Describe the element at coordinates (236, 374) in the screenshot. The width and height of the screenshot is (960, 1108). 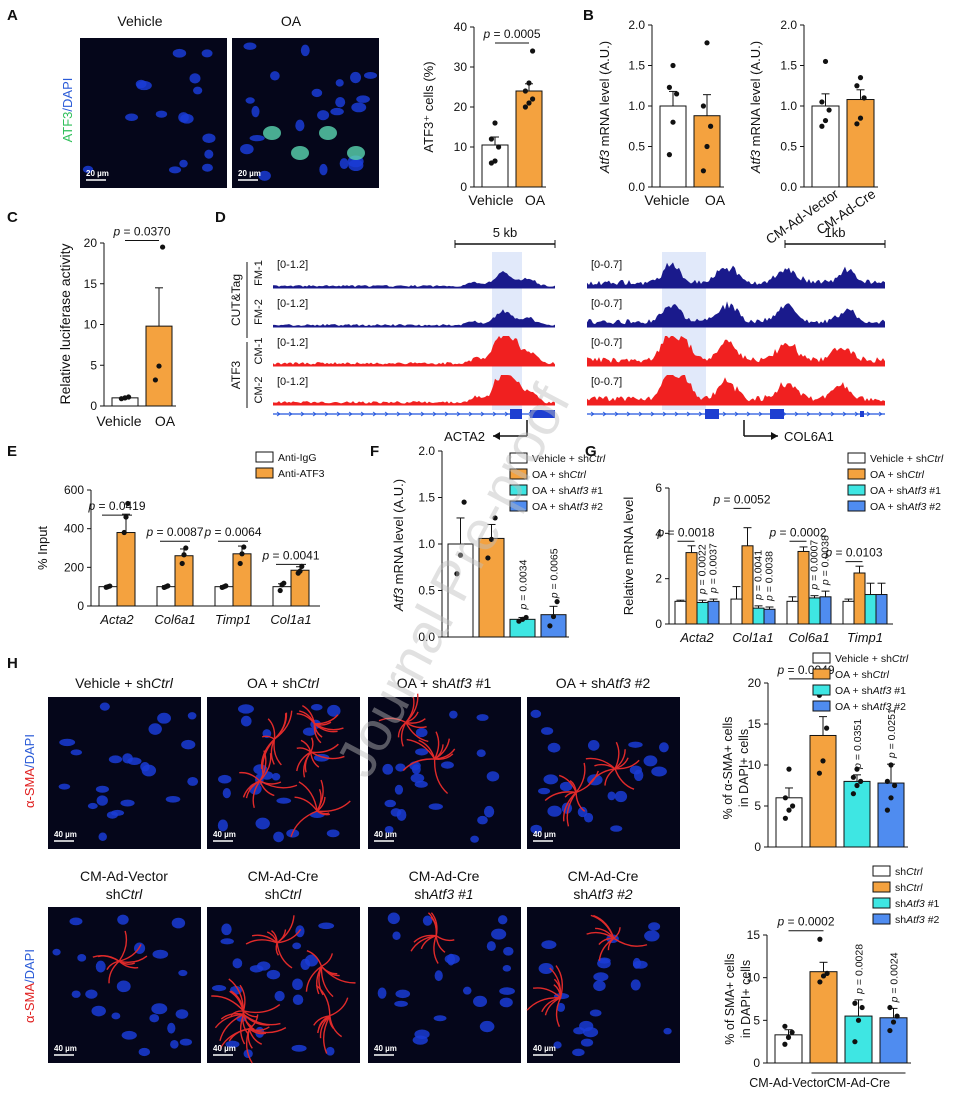
I see `method-label: ATF3` at that location.